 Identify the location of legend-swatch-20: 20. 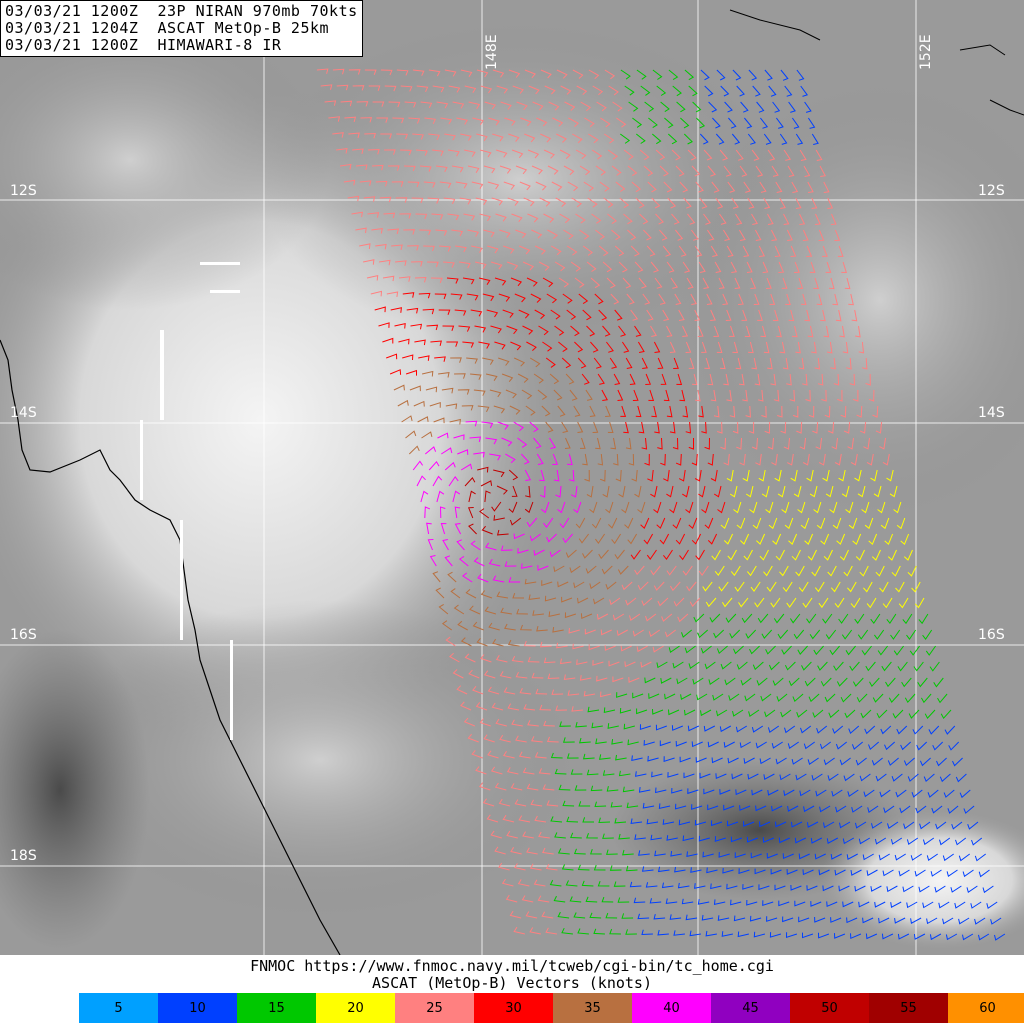
(355, 1008).